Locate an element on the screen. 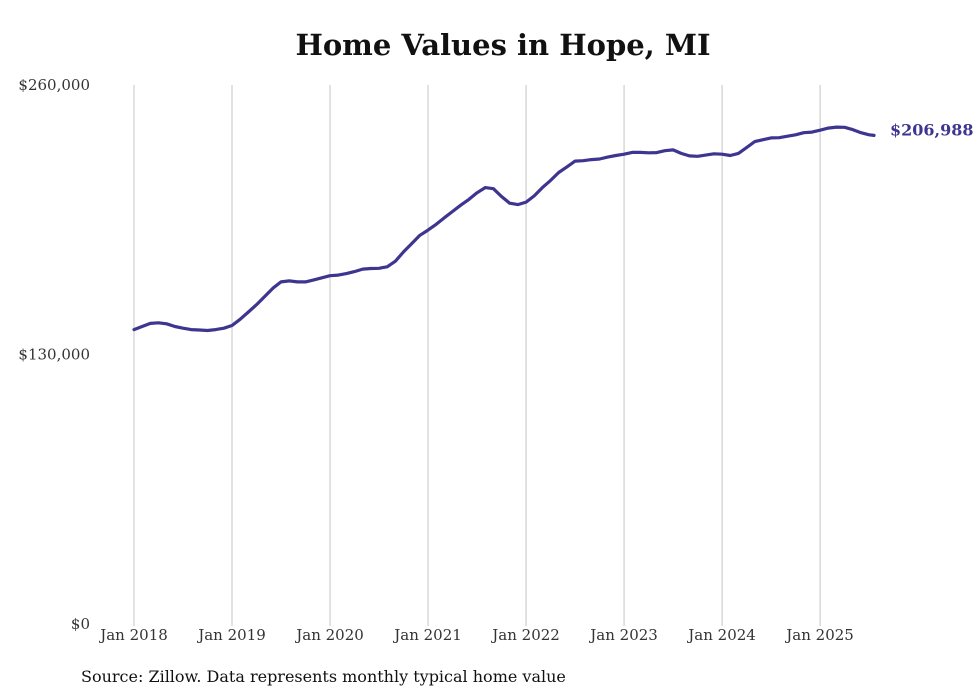 Image resolution: width=980 pixels, height=699 pixels. y-axis-ticks: $0 $130,000 $260,000 is located at coordinates (54, 354).